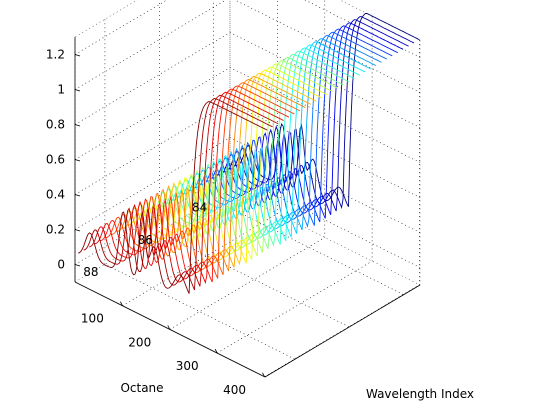  Describe the element at coordinates (420, 394) in the screenshot. I see `x-axis-label: Wavelength Index` at that location.